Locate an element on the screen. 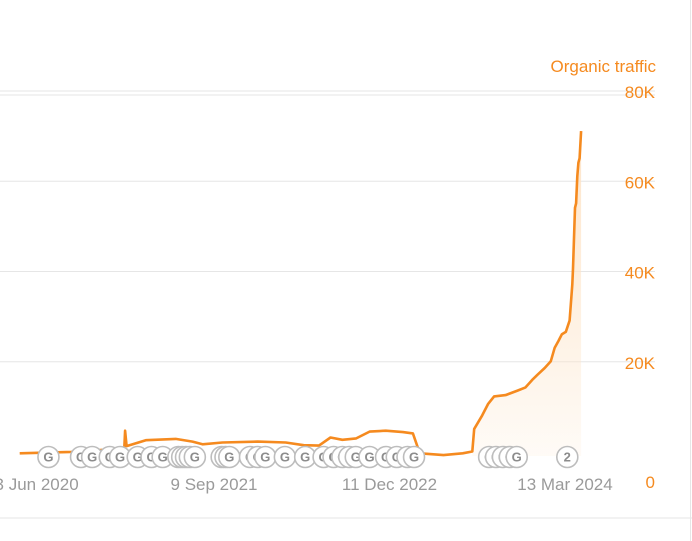 The width and height of the screenshot is (692, 541). y-tick-label: 60K is located at coordinates (640, 182).